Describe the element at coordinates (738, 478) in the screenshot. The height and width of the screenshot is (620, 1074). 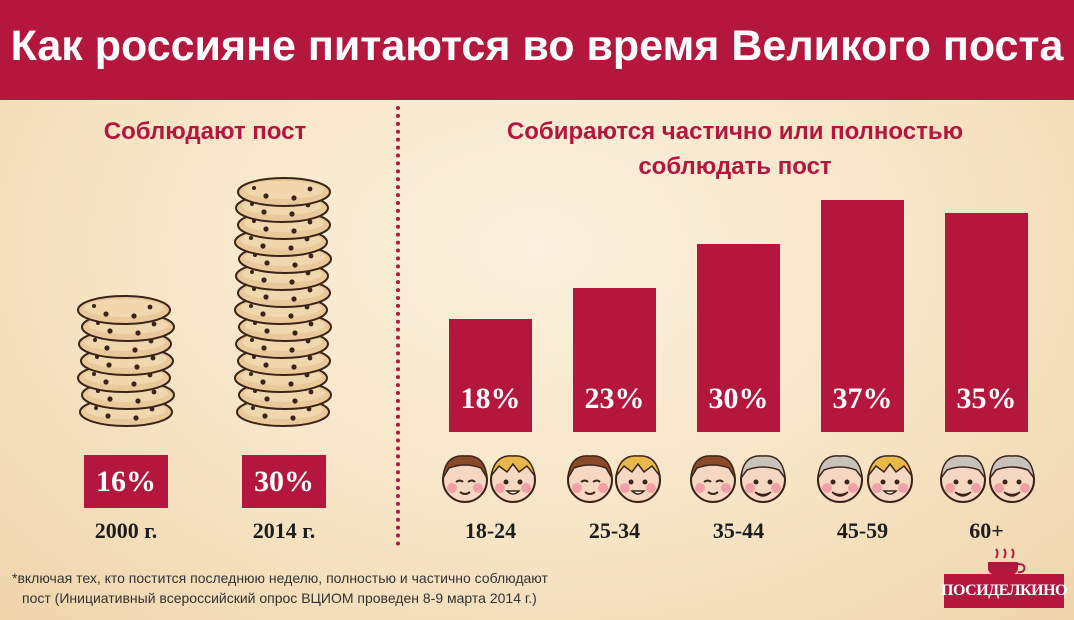
I see `age-faces` at that location.